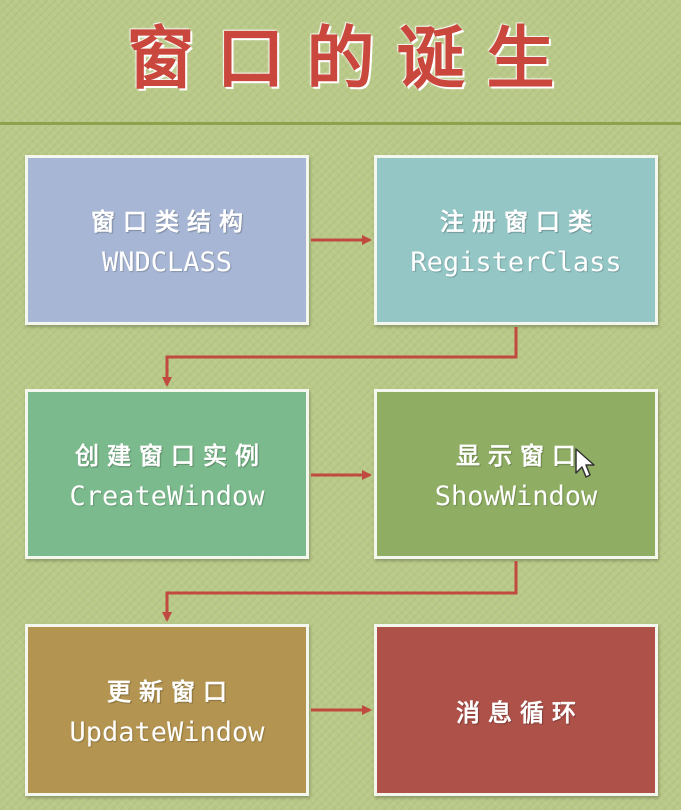  I want to click on title-divider, so click(340, 123).